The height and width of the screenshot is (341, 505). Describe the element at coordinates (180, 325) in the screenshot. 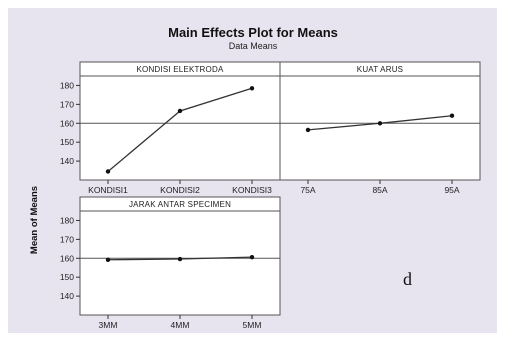

I see `x-tick-label: 4MM` at that location.